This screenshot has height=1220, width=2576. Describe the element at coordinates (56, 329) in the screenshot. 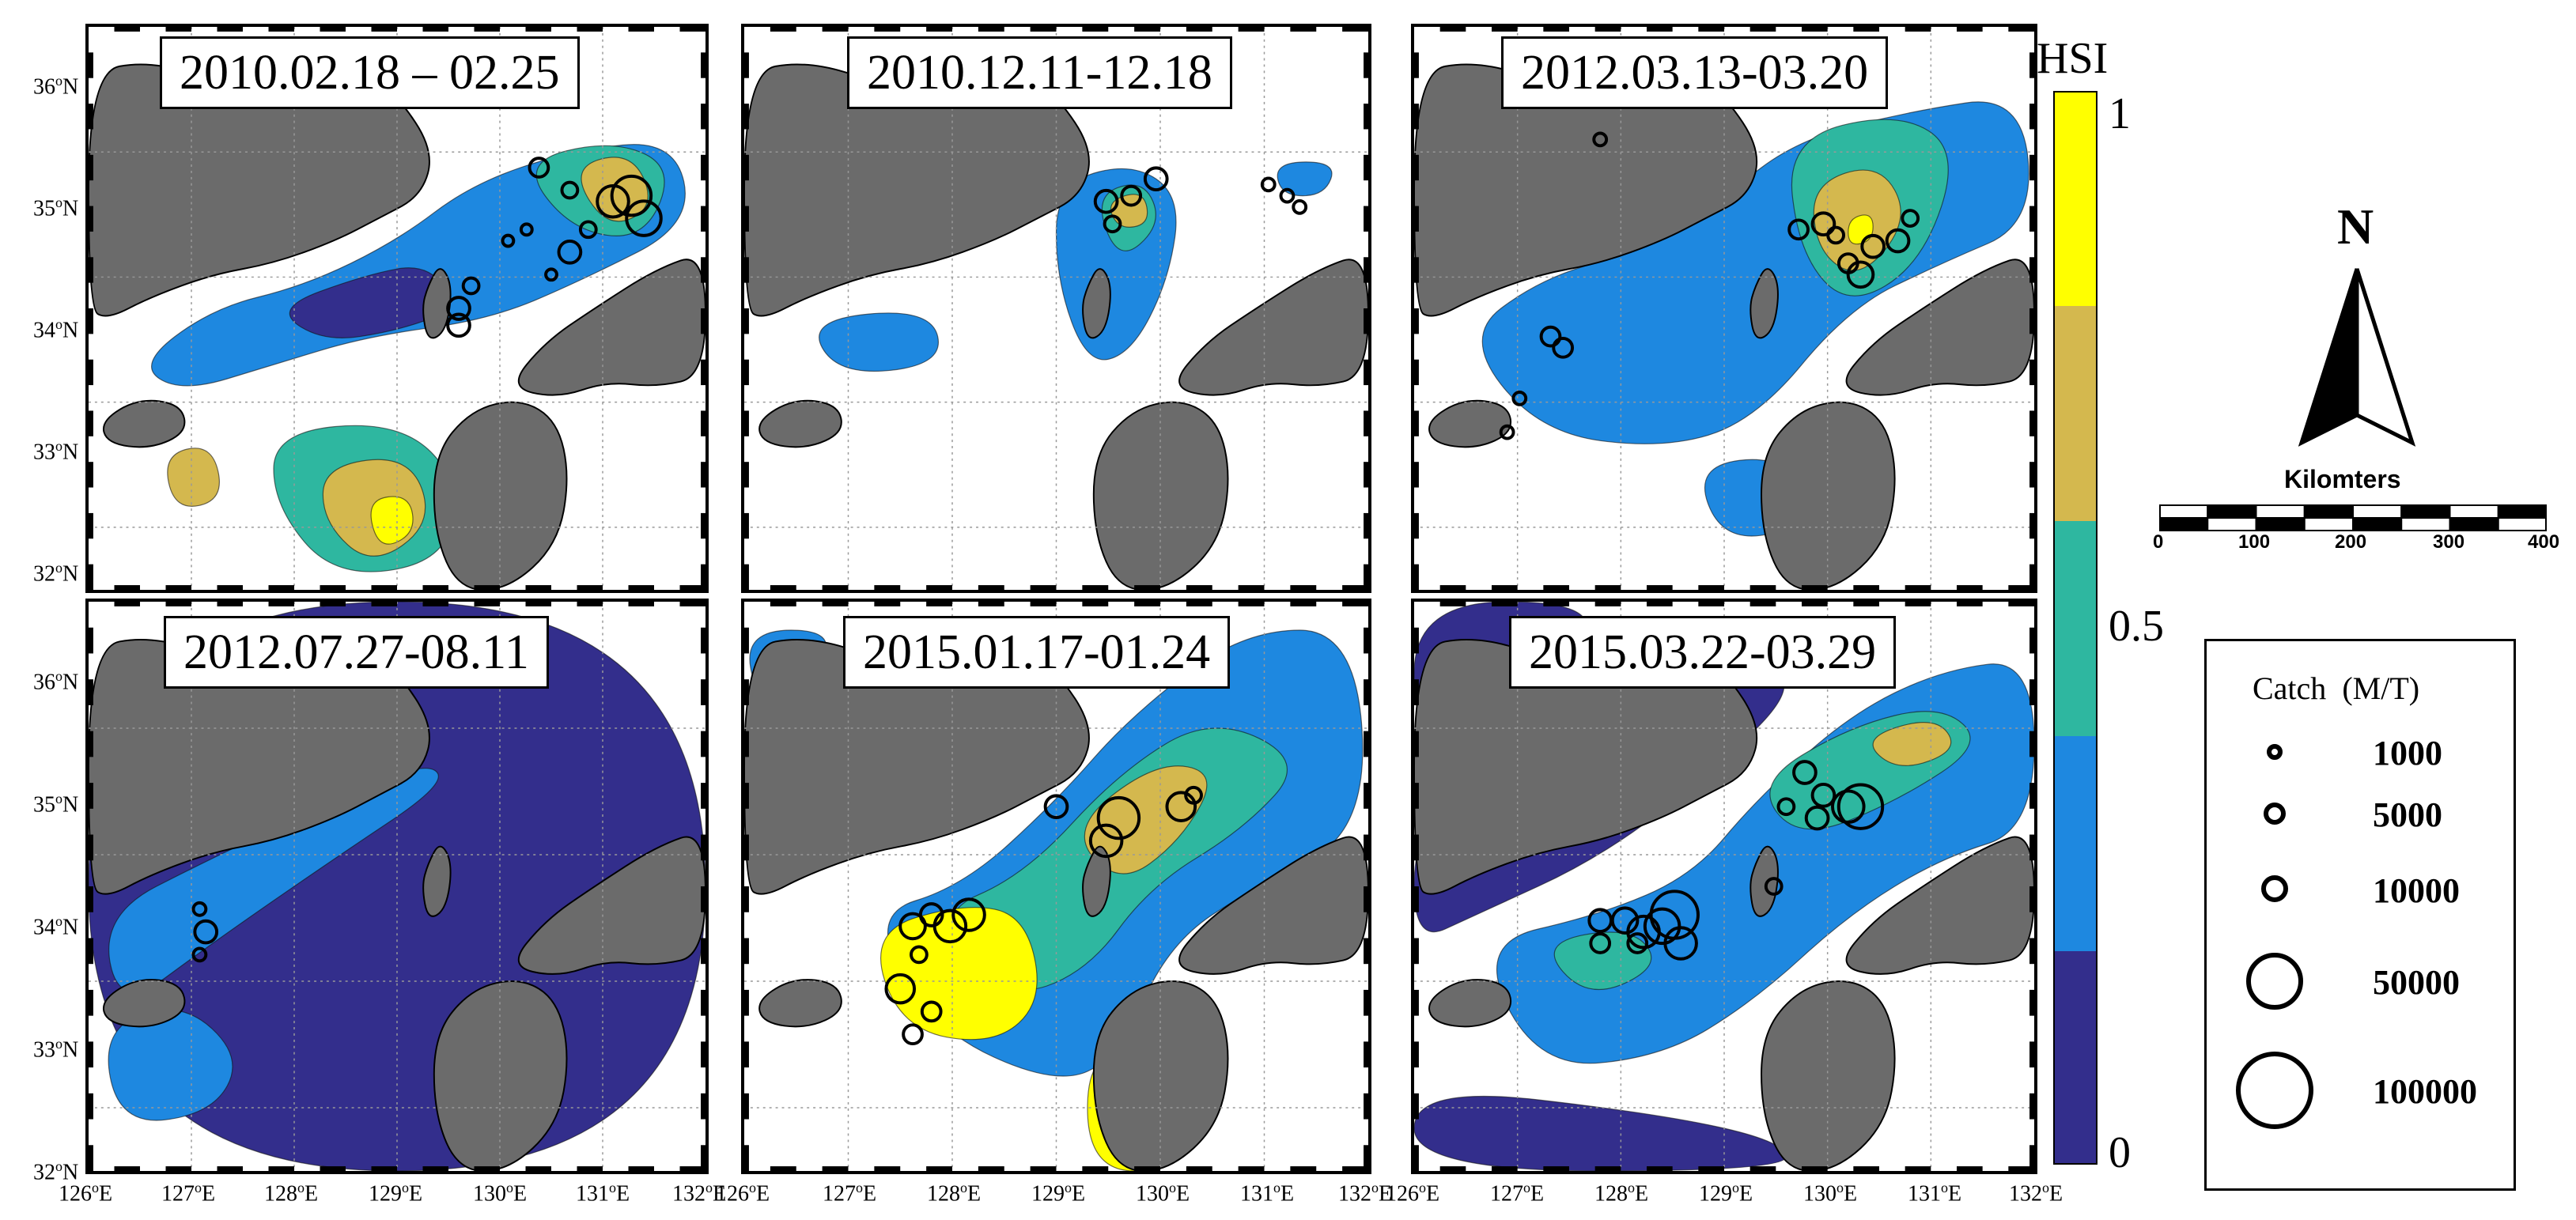

I see `lat-label: 34oN` at that location.